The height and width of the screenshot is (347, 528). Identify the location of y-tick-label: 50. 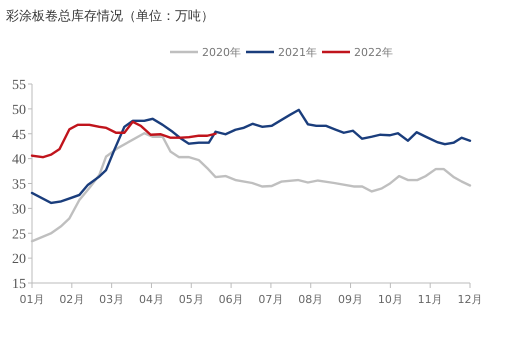
(19, 110).